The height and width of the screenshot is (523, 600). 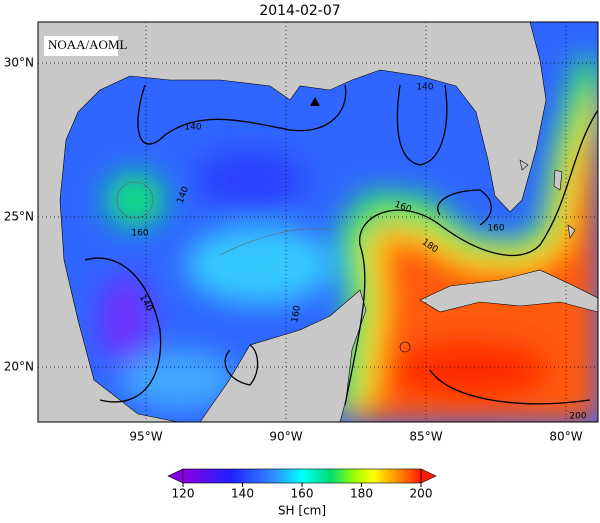 I want to click on credit: NOAA/AOML, so click(x=88, y=44).